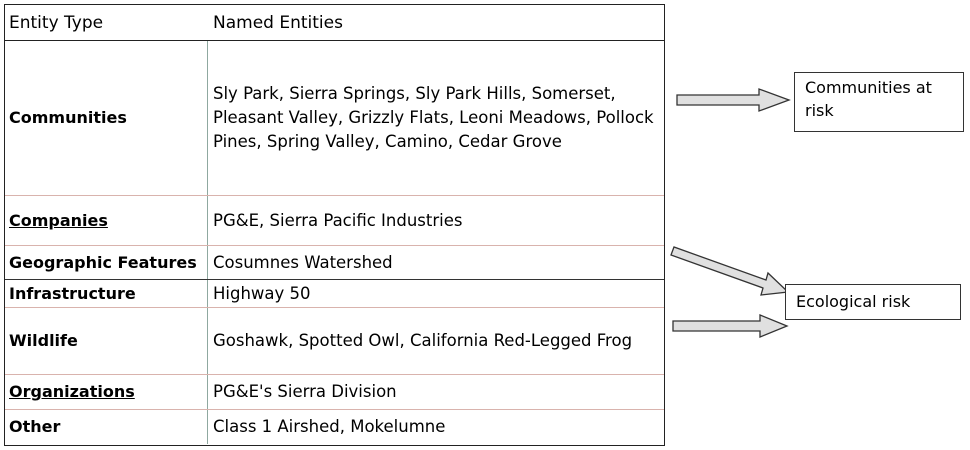  Describe the element at coordinates (103, 262) in the screenshot. I see `row-type-geographic-features: Geographic Features` at that location.